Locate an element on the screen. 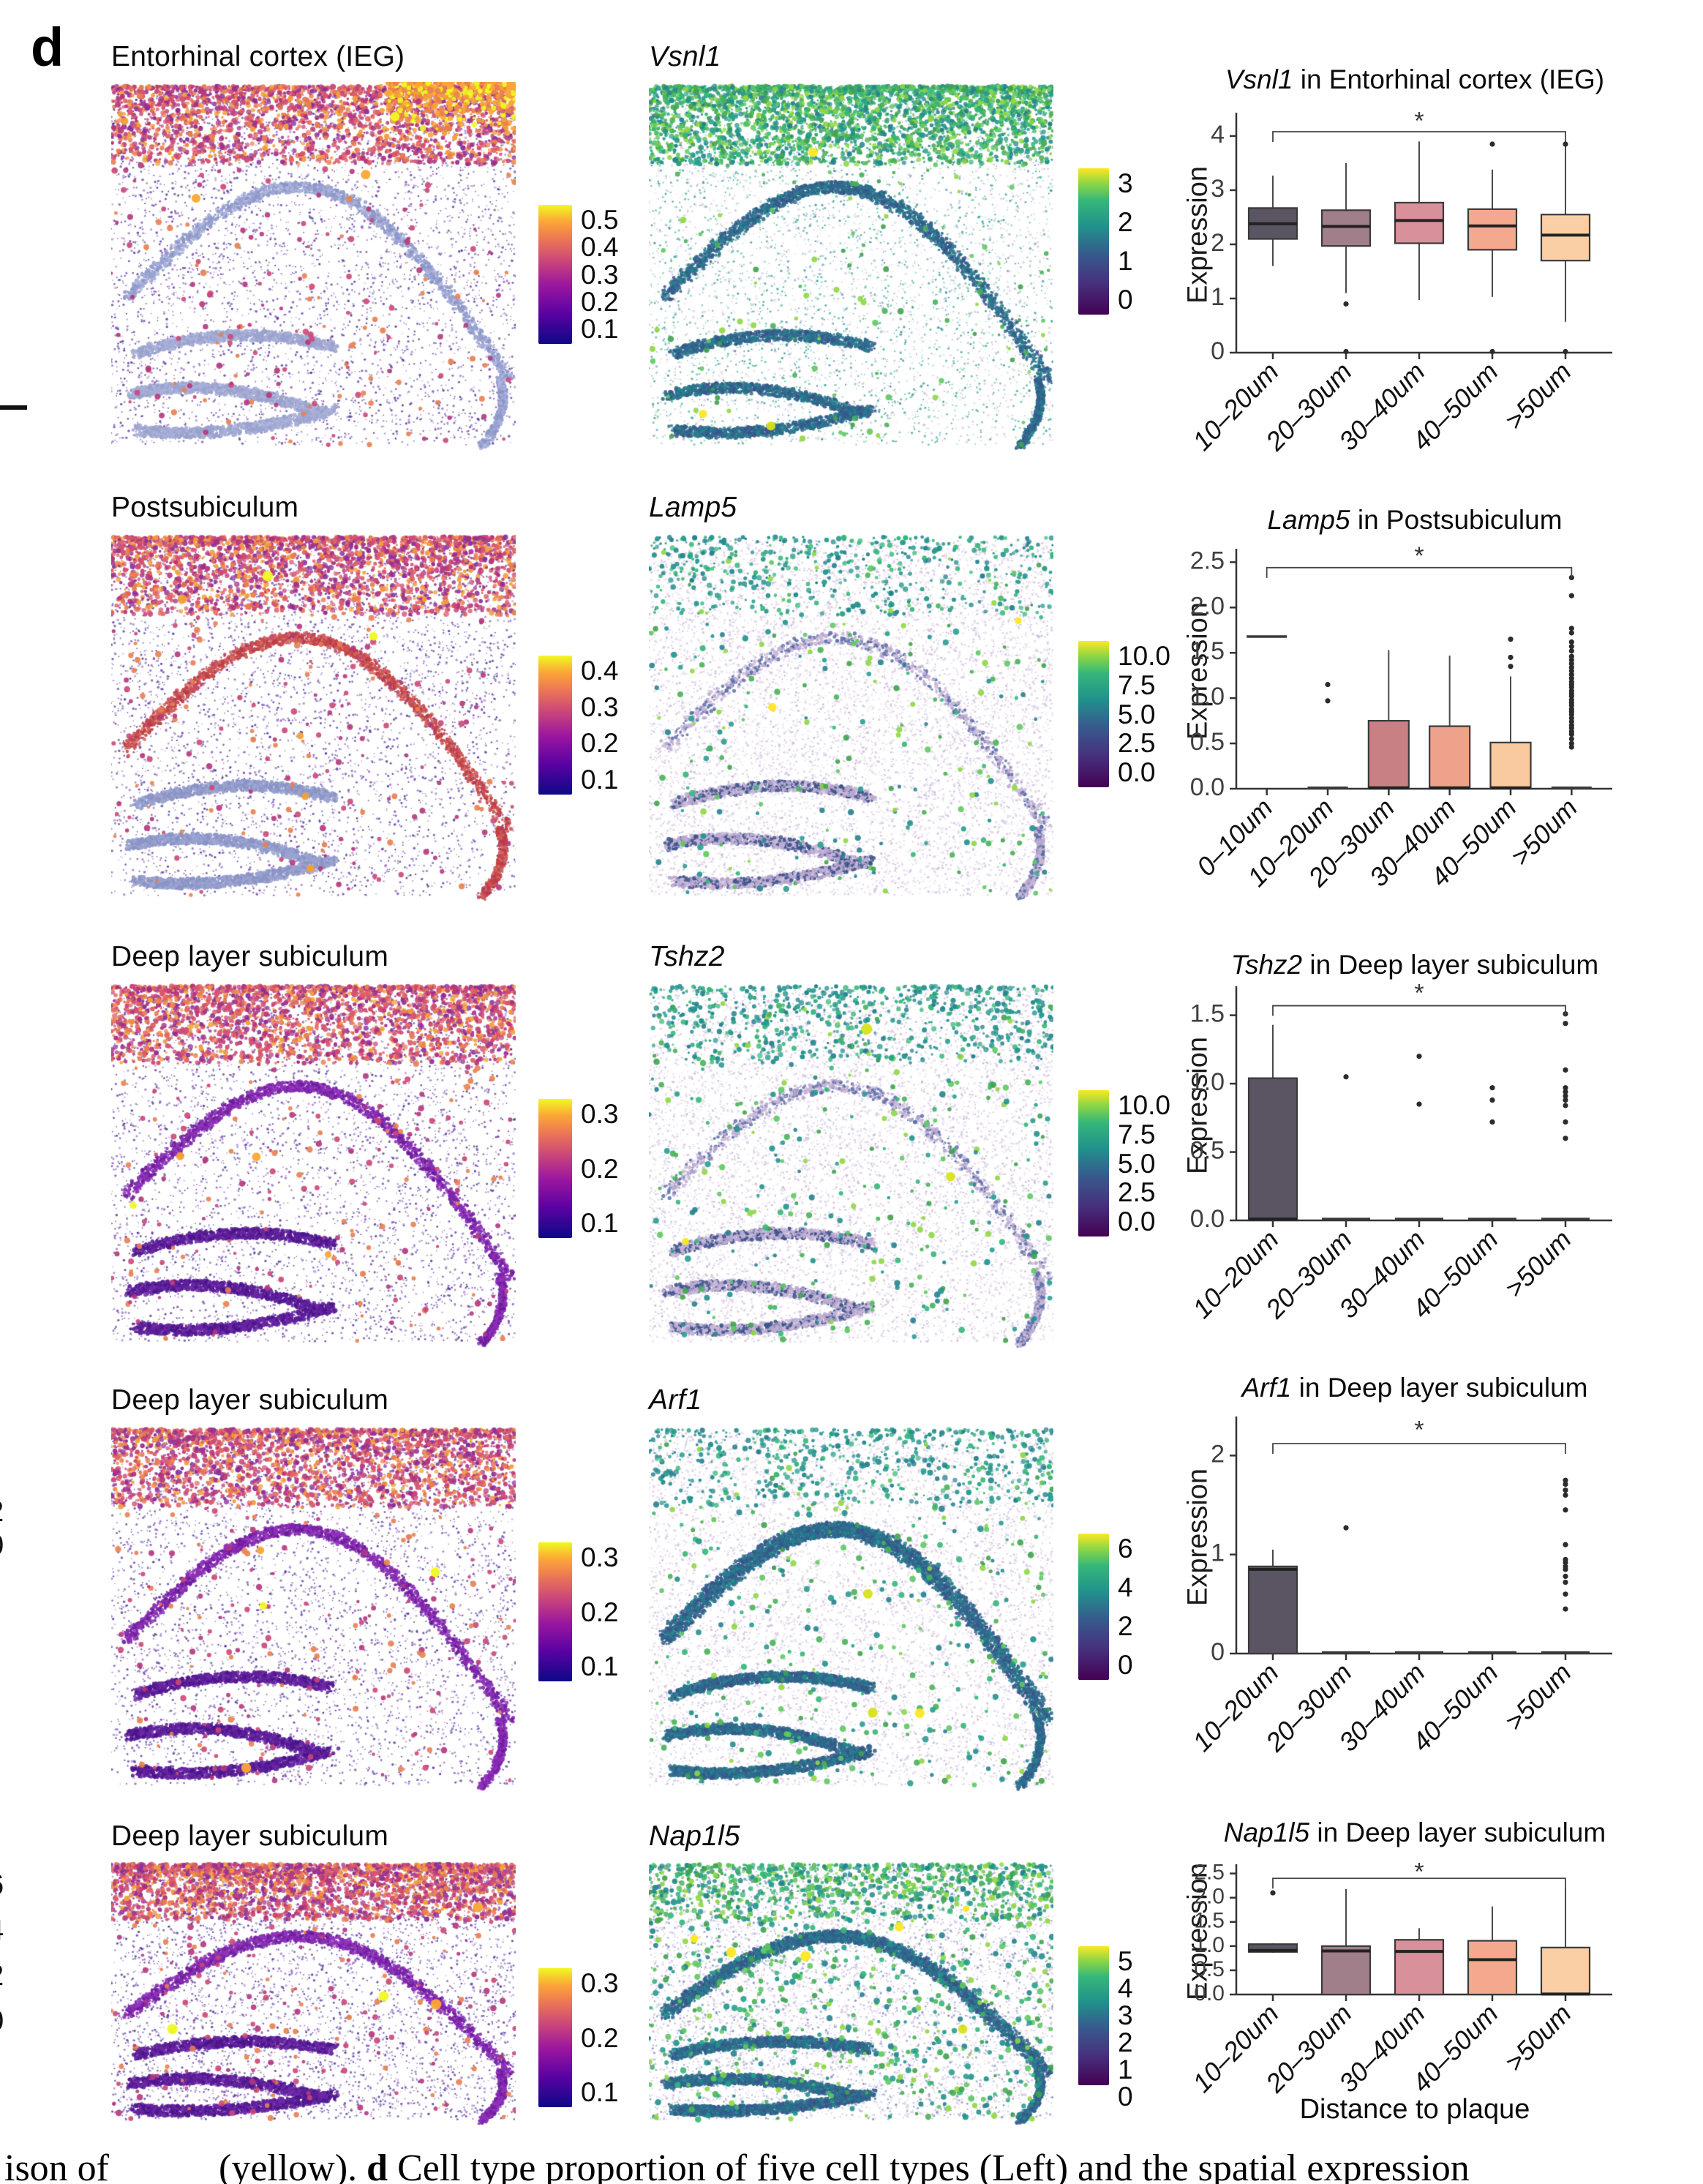  boxplot-title: Arf1 in Deep layer subiculum is located at coordinates (1415, 1388).